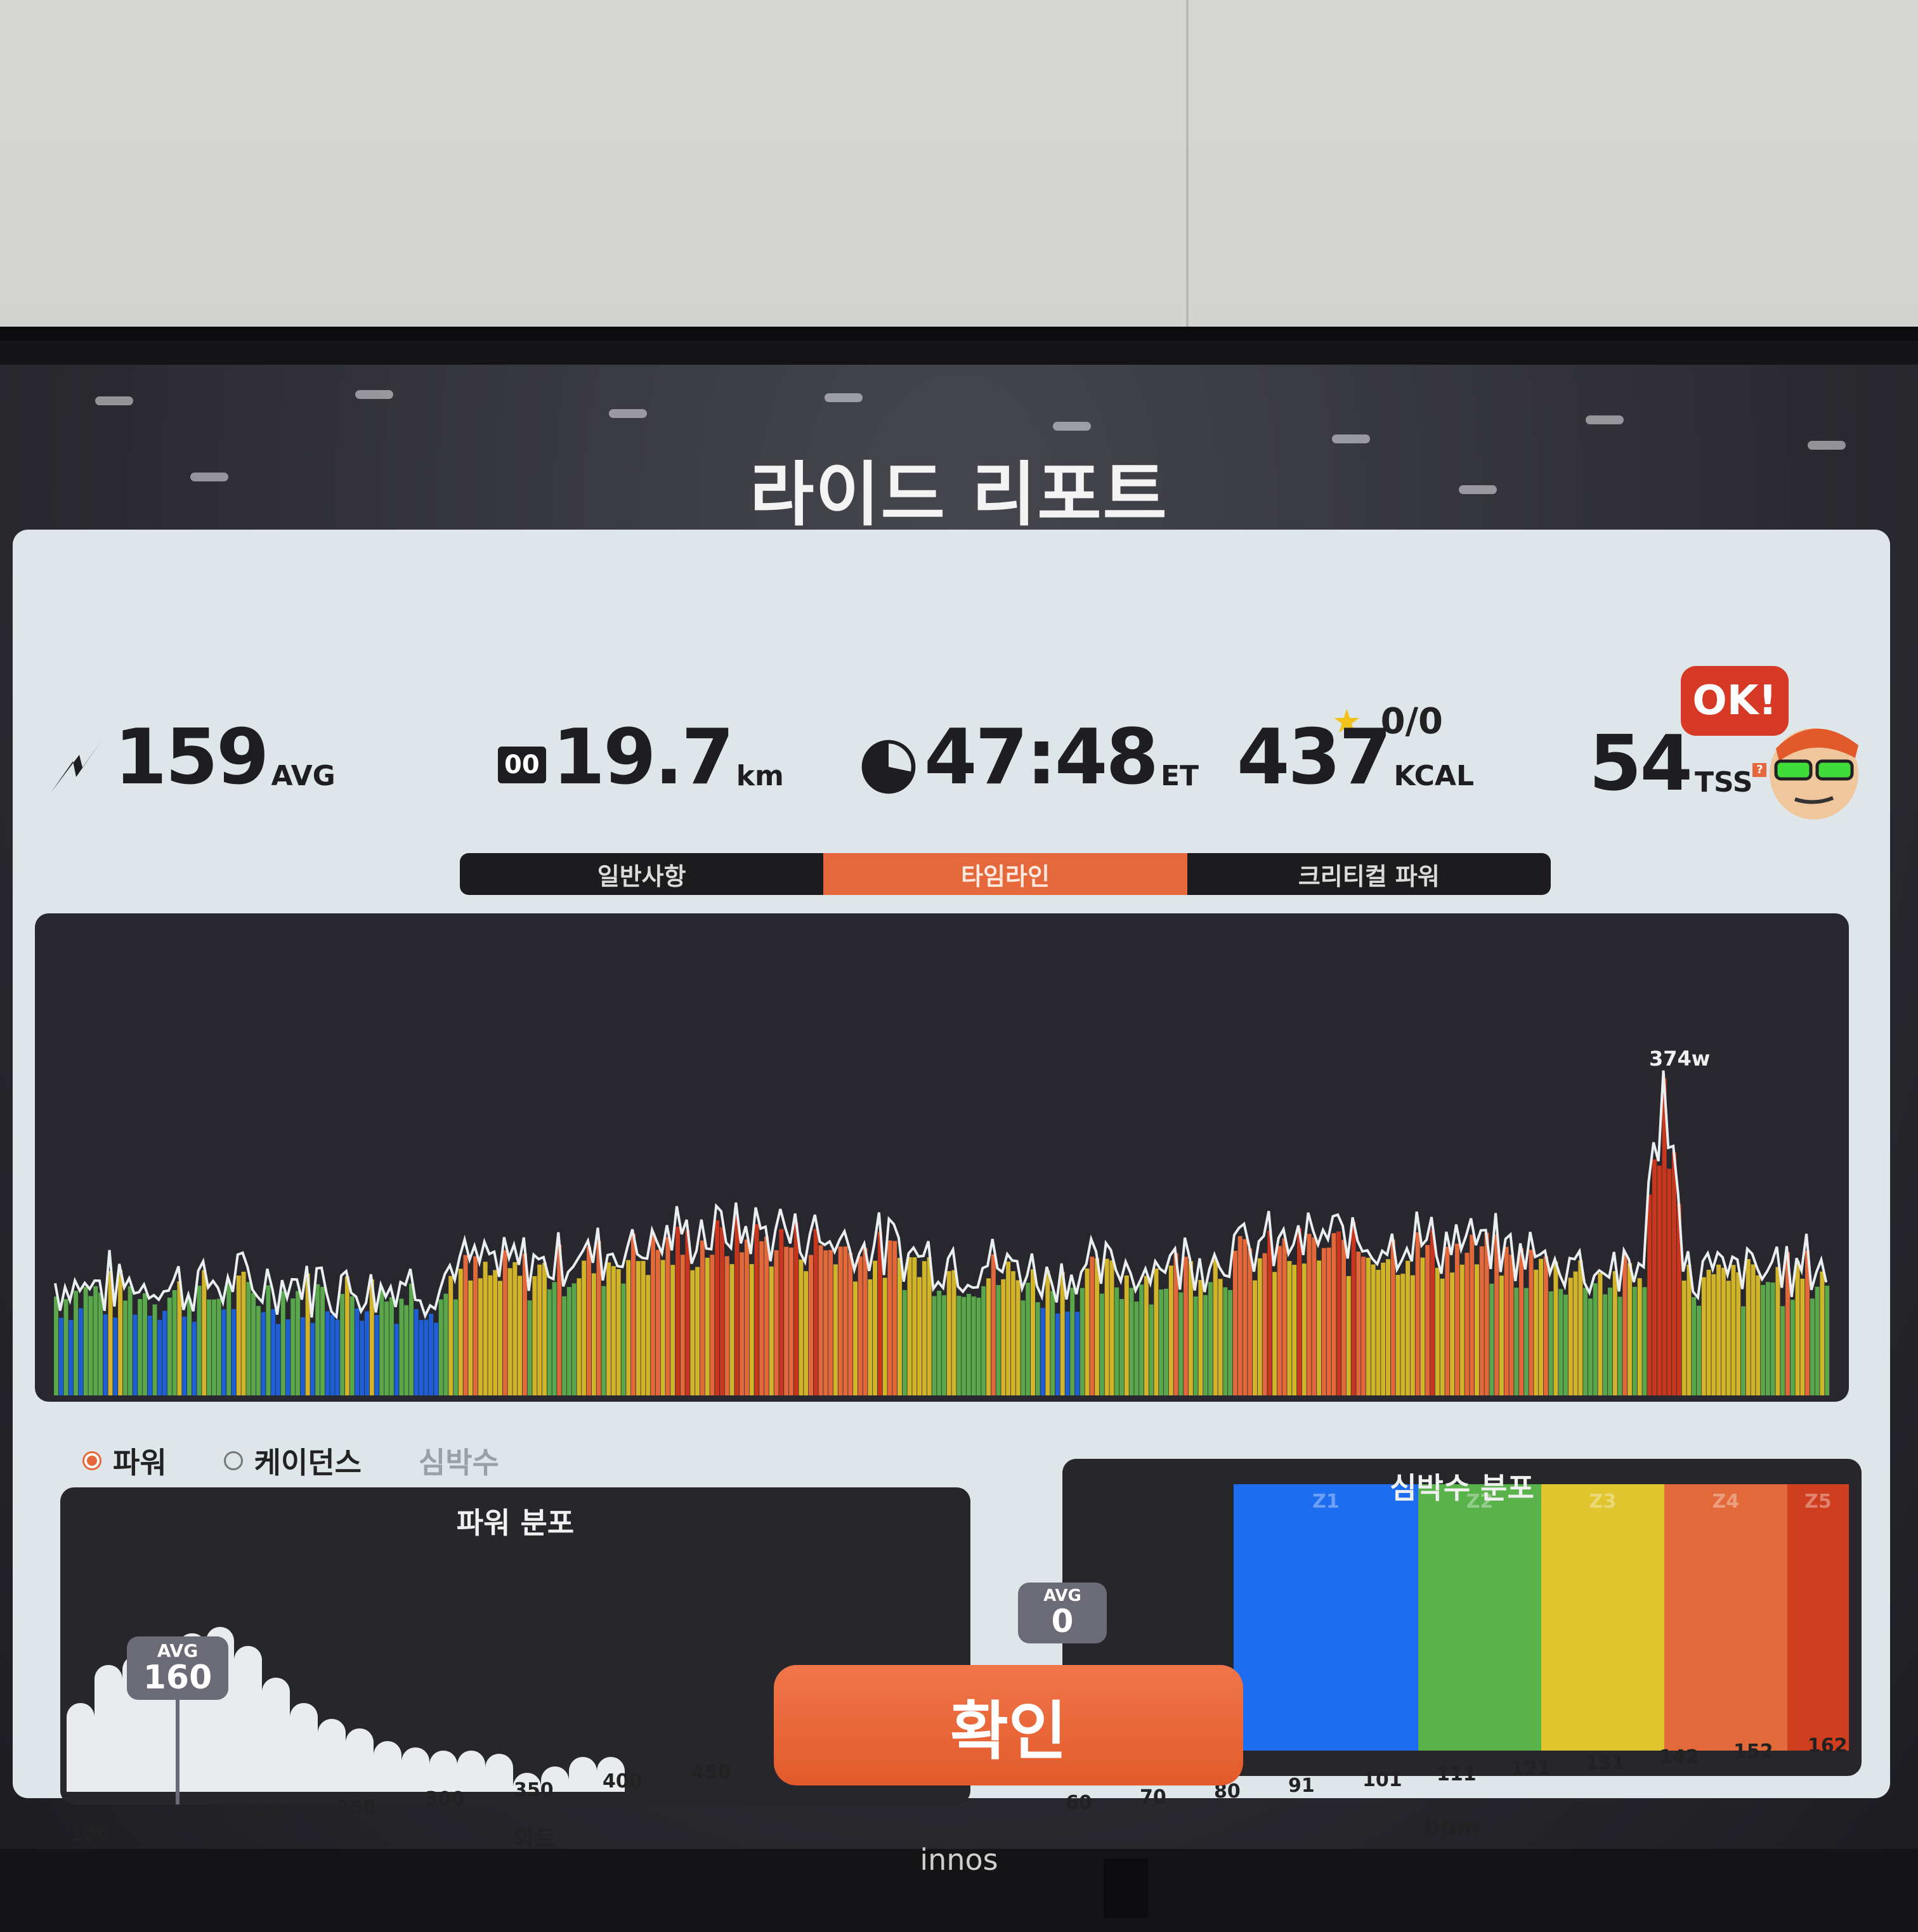  What do you see at coordinates (1457, 1774) in the screenshot?
I see `heart-rate-axis-tick: 111` at bounding box center [1457, 1774].